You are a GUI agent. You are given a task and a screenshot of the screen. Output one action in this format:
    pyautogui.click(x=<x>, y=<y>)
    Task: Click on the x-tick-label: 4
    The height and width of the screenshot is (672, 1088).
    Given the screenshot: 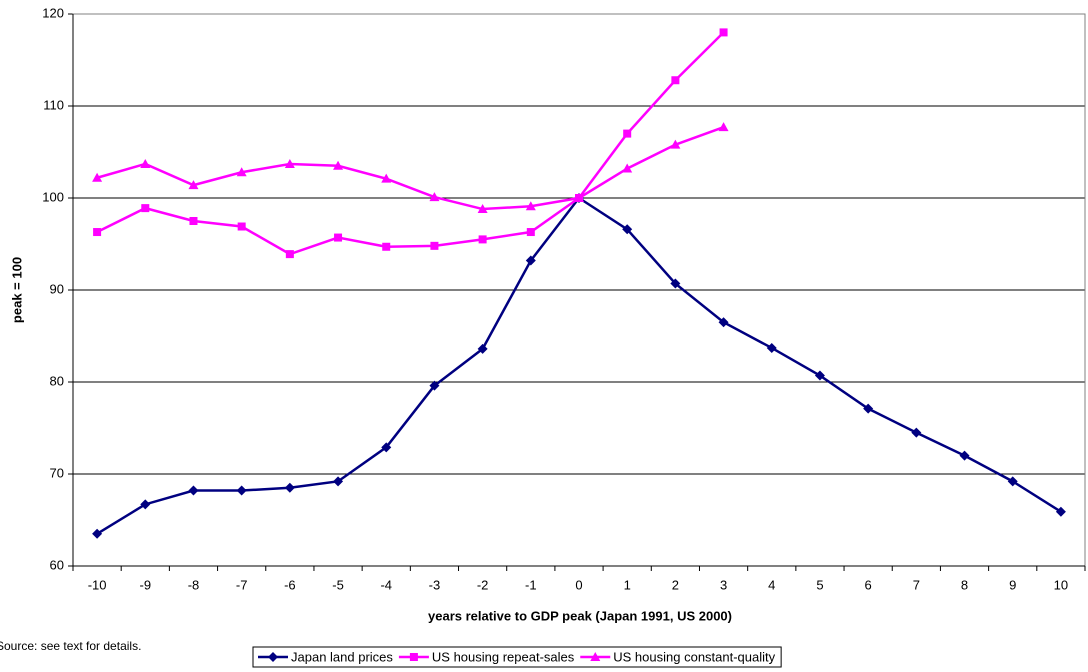 What is the action you would take?
    pyautogui.click(x=771, y=584)
    